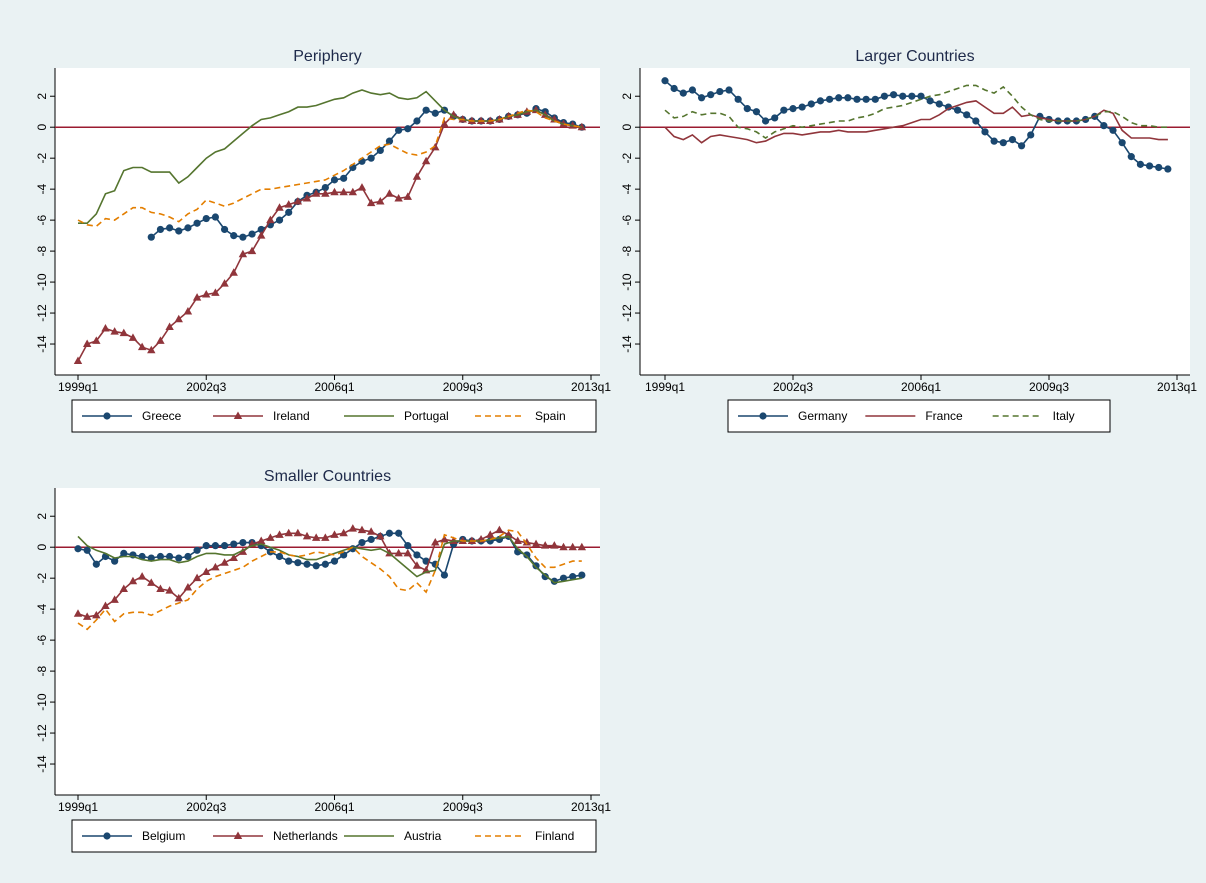 This screenshot has width=1206, height=883. I want to click on panel-title: Periphery, so click(327, 56).